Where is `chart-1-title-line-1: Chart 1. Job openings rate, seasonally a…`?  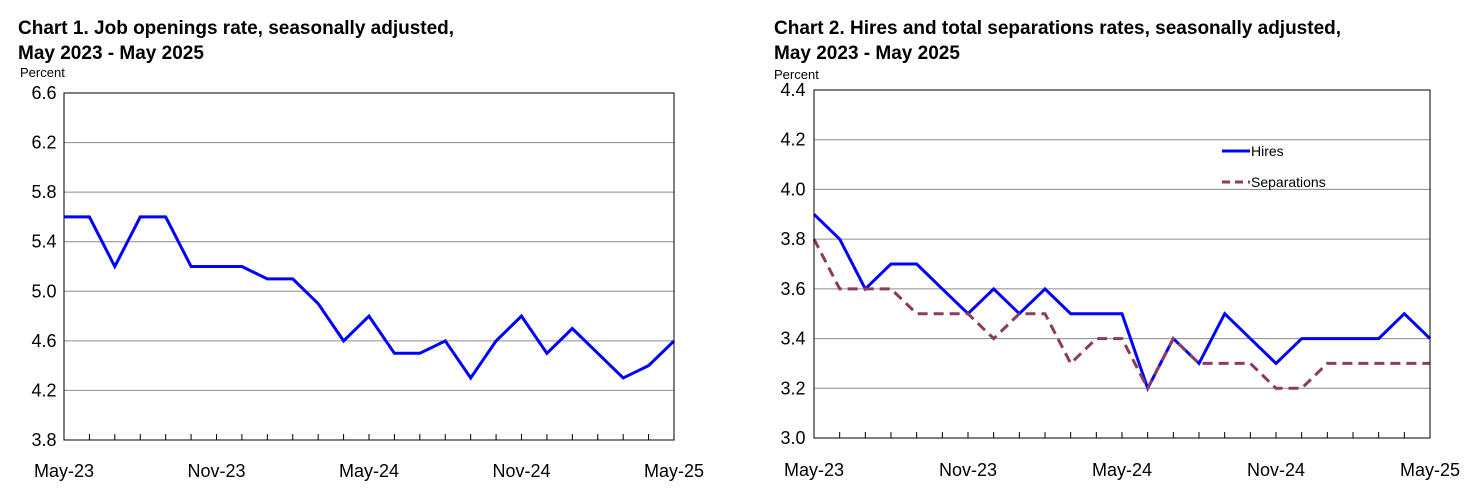
chart-1-title-line-1: Chart 1. Job openings rate, seasonally a… is located at coordinates (236, 28).